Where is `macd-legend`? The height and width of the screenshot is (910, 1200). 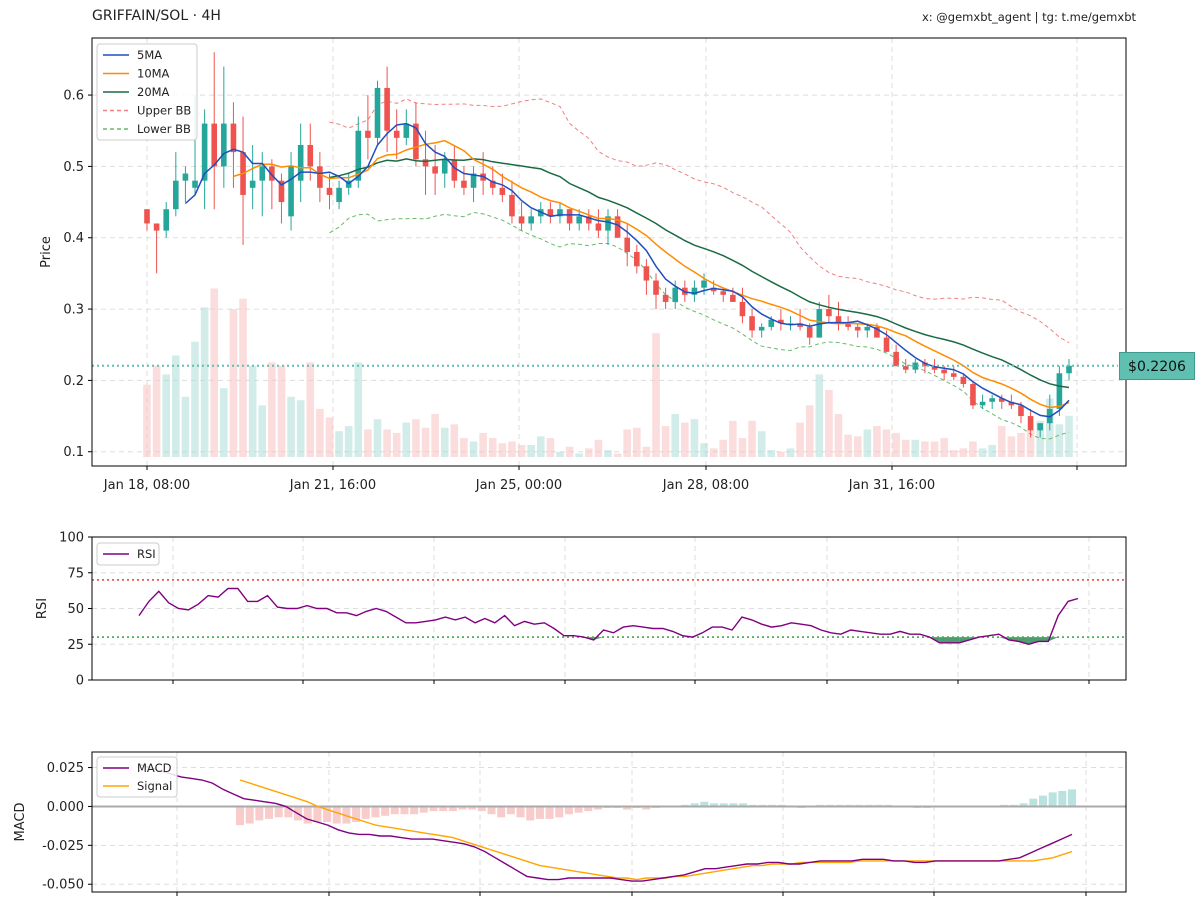
macd-legend is located at coordinates (137, 777).